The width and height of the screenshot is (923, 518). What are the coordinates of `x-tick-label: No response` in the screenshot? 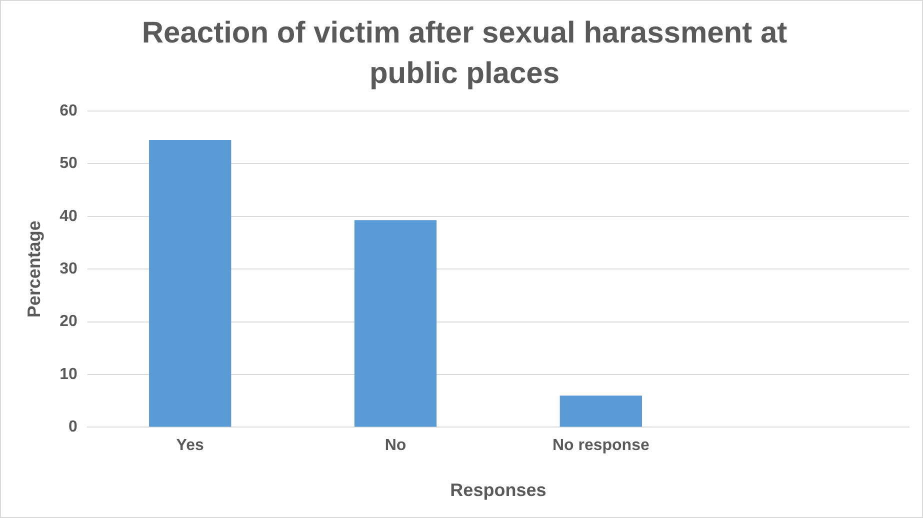 It's located at (601, 445).